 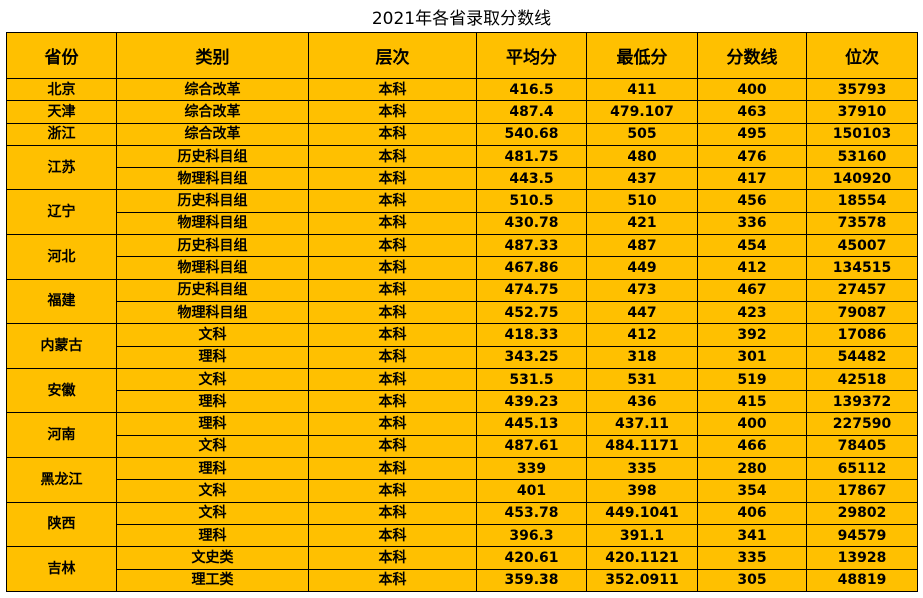 What do you see at coordinates (642, 246) in the screenshot?
I see `data-cell: 487` at bounding box center [642, 246].